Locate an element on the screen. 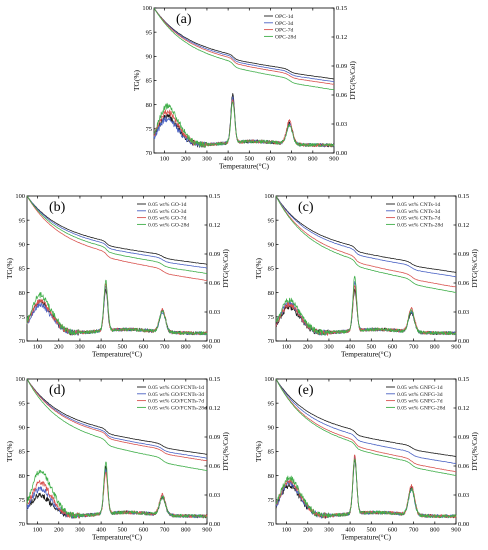  legend-entry: 0.05 wt% GNFG-7d is located at coordinates (420, 402).